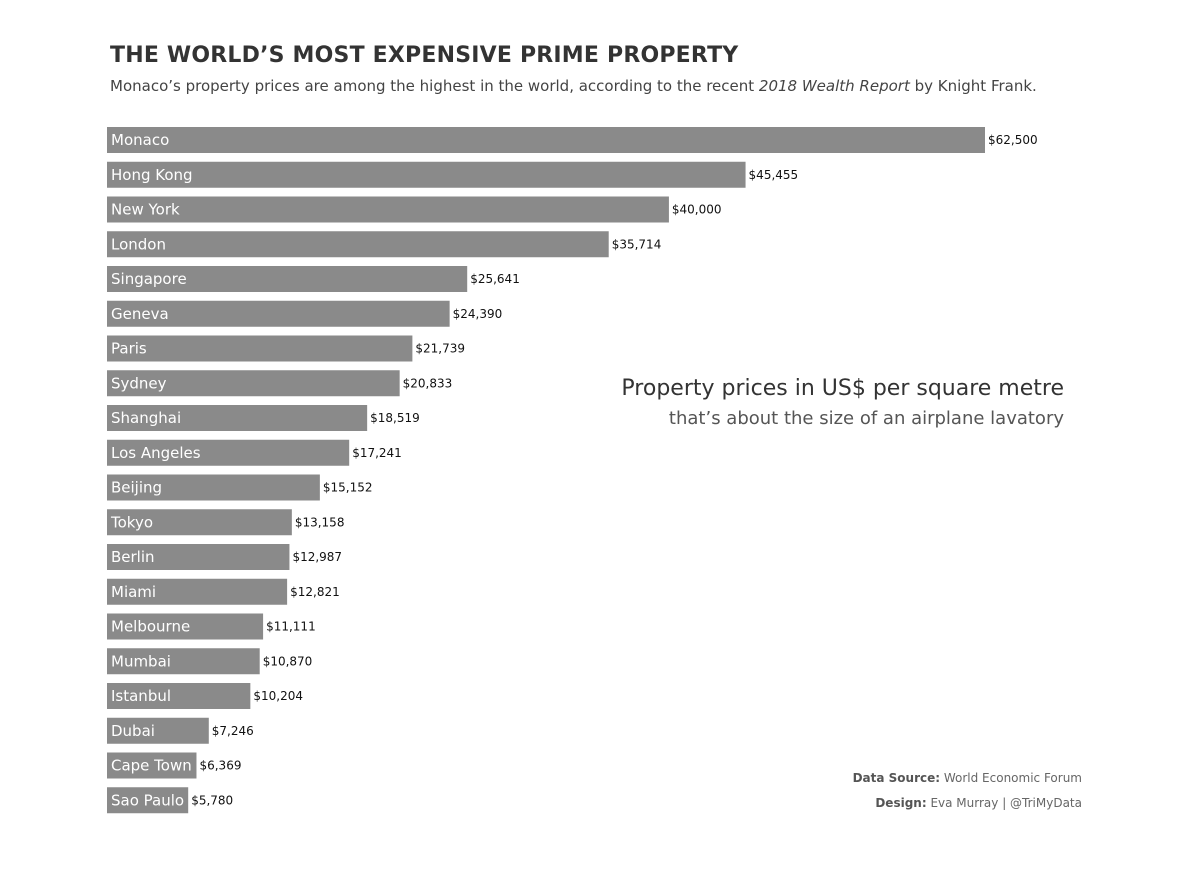 The height and width of the screenshot is (871, 1194). I want to click on bar-shanghai, so click(237, 418).